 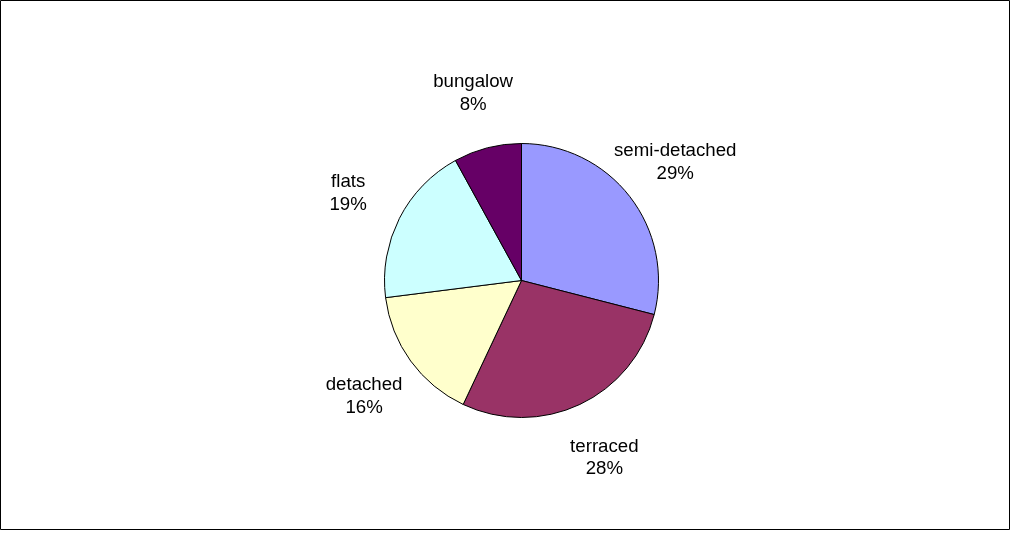 I want to click on data-label: 19%, so click(x=348, y=203).